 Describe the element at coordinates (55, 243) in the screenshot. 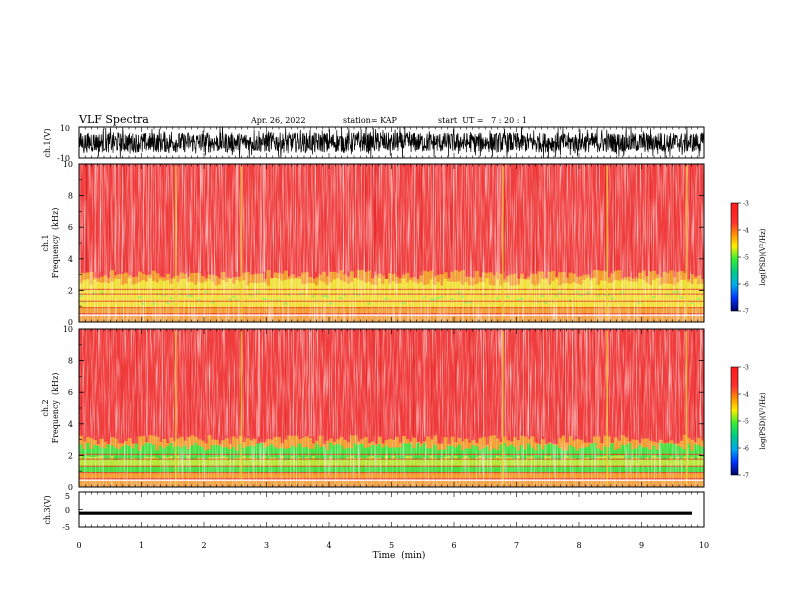

I see `spec1-ylabel-frequency: Frequency (kHz)` at that location.